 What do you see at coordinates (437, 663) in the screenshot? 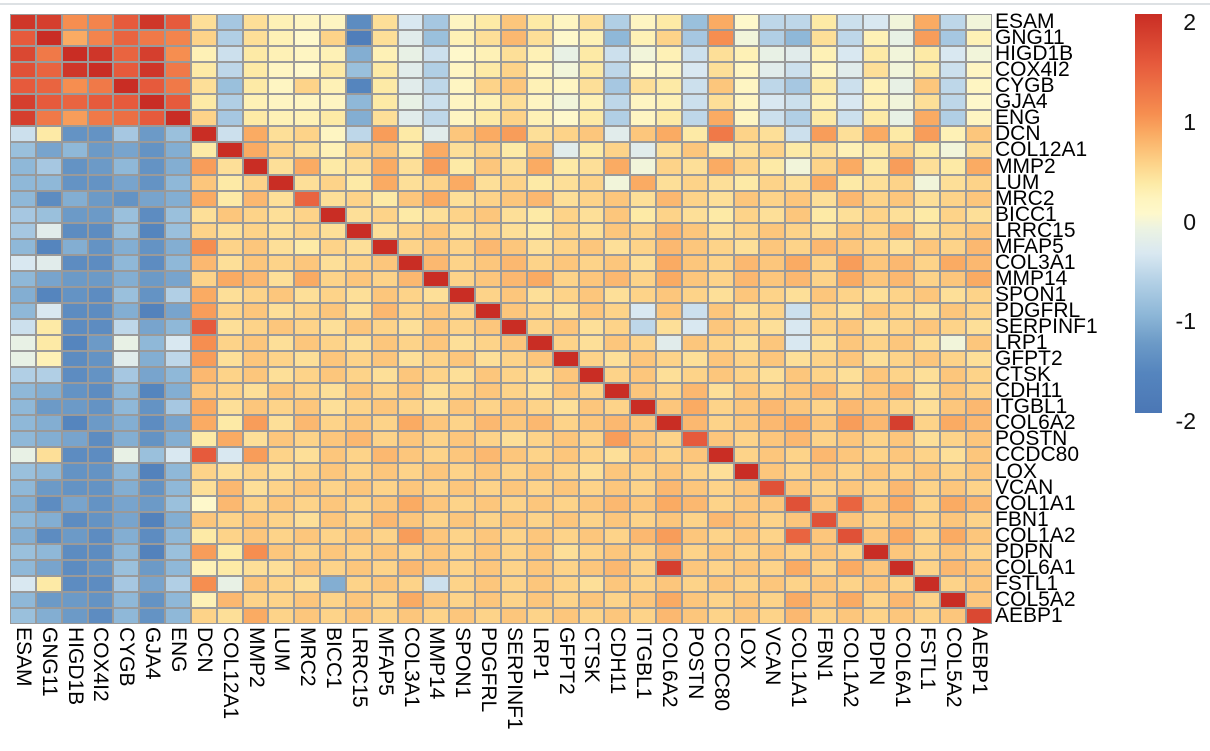
I see `x-axis-label: MMP14` at bounding box center [437, 663].